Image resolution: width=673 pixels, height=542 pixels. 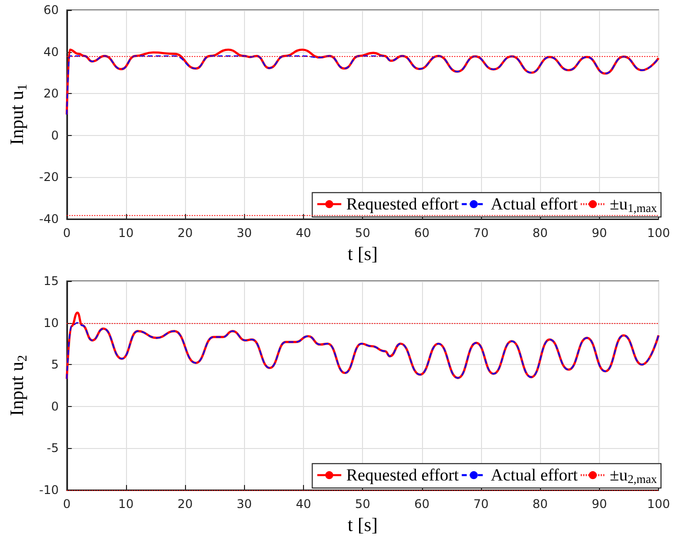 What do you see at coordinates (55, 365) in the screenshot?
I see `y-tick-label: 5` at bounding box center [55, 365].